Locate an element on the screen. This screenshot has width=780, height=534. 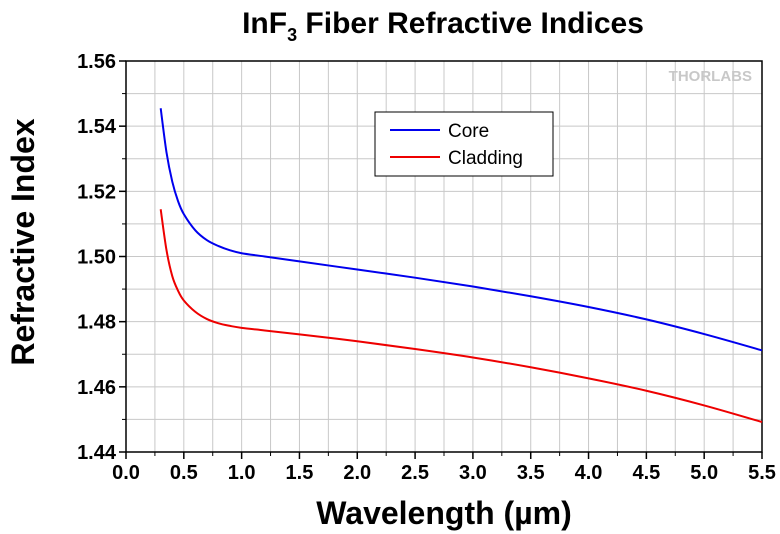
legend-box is located at coordinates (464, 144).